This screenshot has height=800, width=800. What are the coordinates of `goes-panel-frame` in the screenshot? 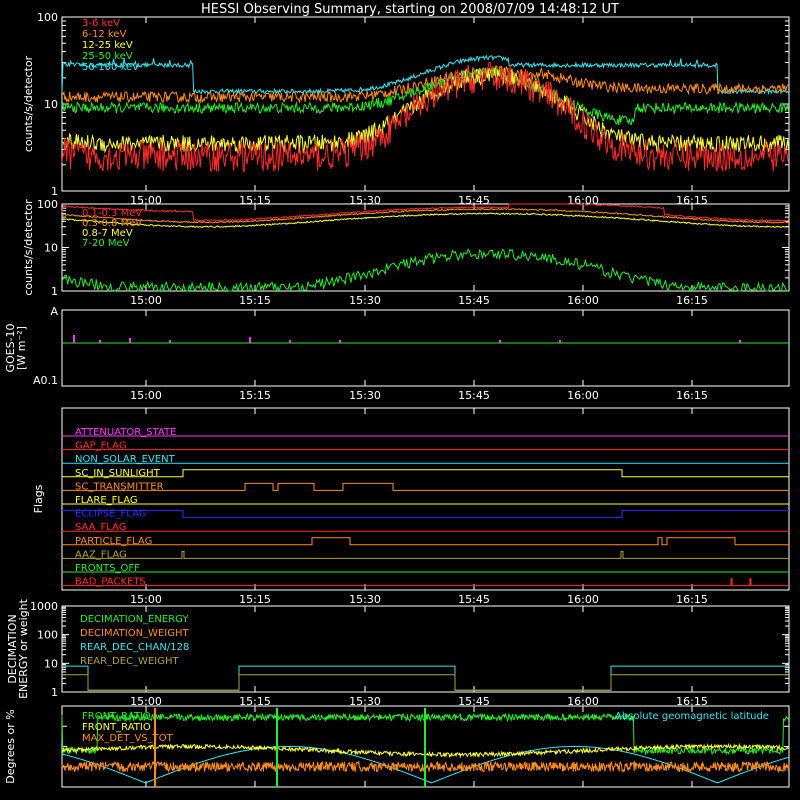 It's located at (425, 348).